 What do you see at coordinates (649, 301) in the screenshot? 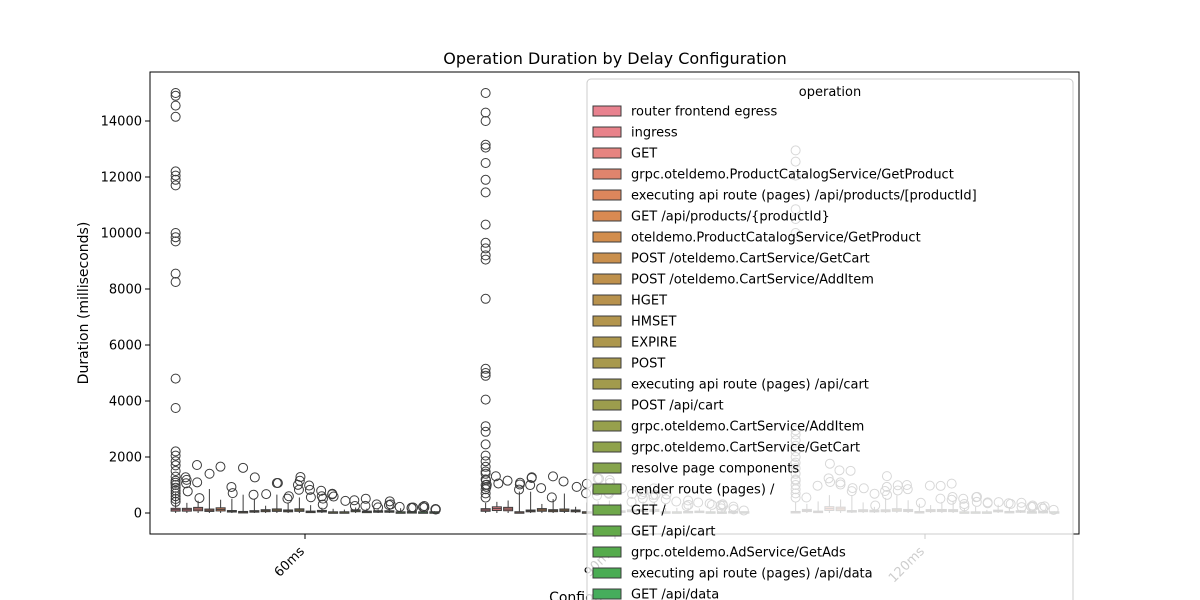
I see `legend-entry-label: HGET` at bounding box center [649, 301].